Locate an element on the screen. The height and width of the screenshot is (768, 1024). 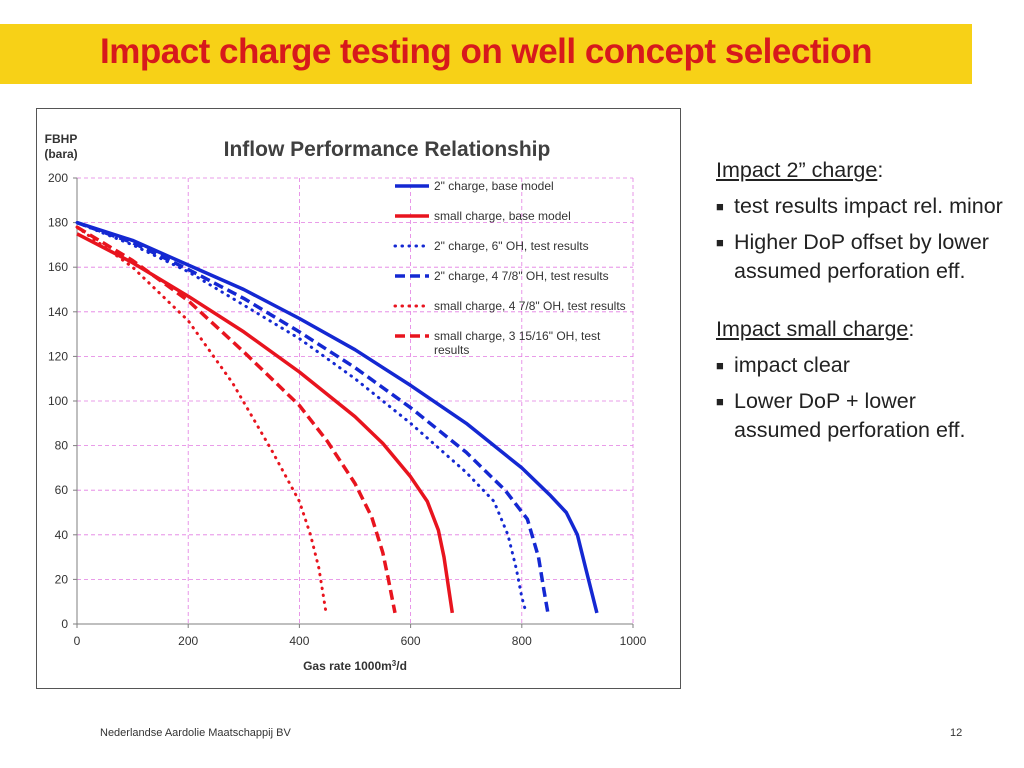
section-heading-small: Impact small charge: is located at coordinates (815, 329).